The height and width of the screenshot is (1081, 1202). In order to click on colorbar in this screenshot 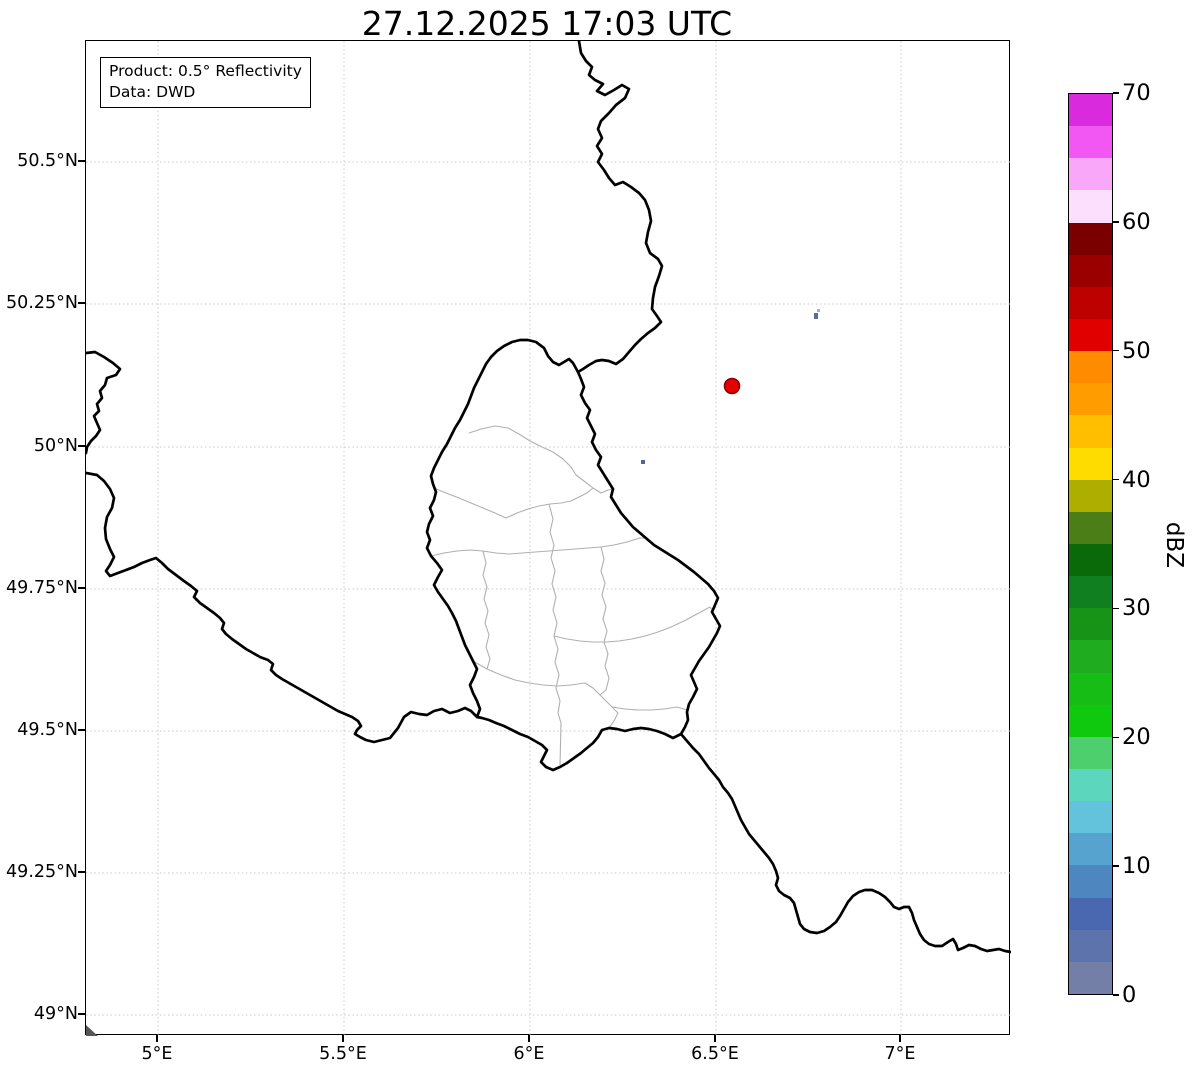, I will do `click(1090, 544)`.